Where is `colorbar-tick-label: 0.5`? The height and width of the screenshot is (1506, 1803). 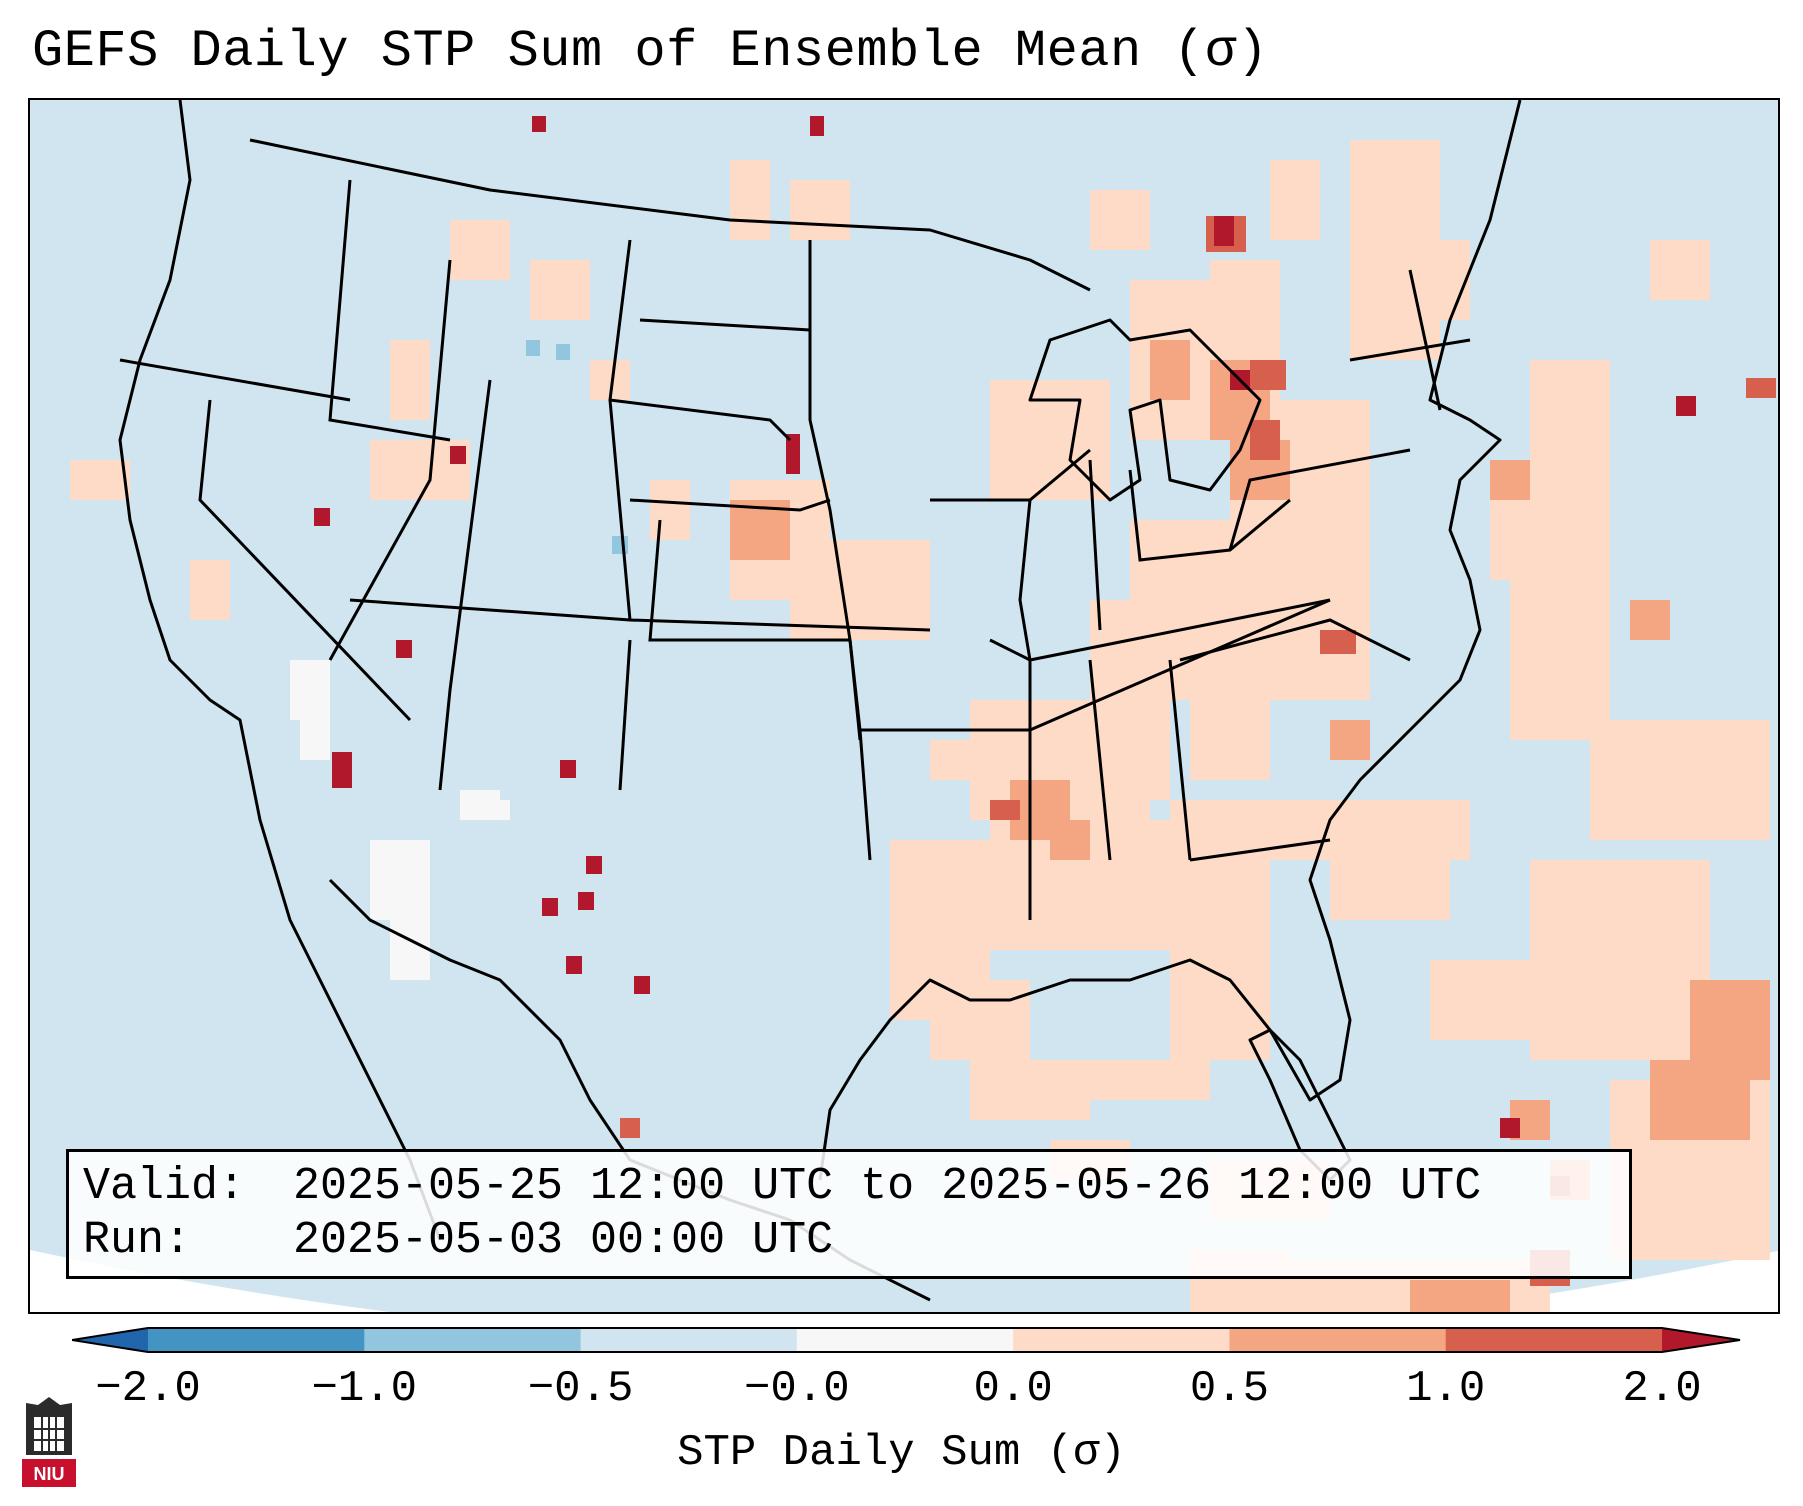
colorbar-tick-label: 0.5 is located at coordinates (1229, 1389).